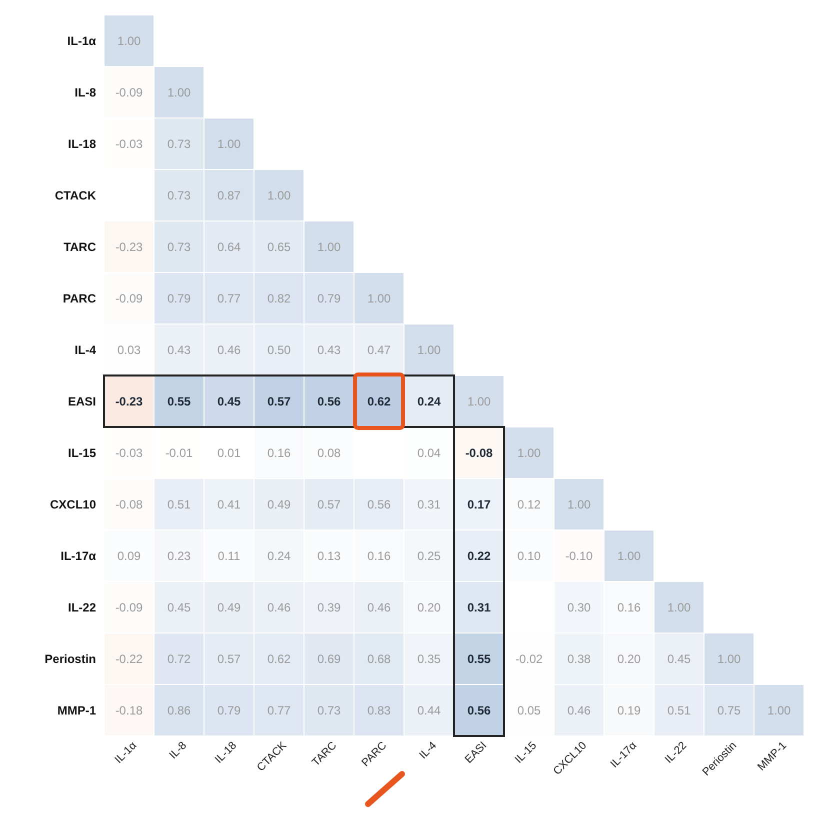 Image resolution: width=832 pixels, height=814 pixels. What do you see at coordinates (529, 504) in the screenshot?
I see `data-label: 0.12` at bounding box center [529, 504].